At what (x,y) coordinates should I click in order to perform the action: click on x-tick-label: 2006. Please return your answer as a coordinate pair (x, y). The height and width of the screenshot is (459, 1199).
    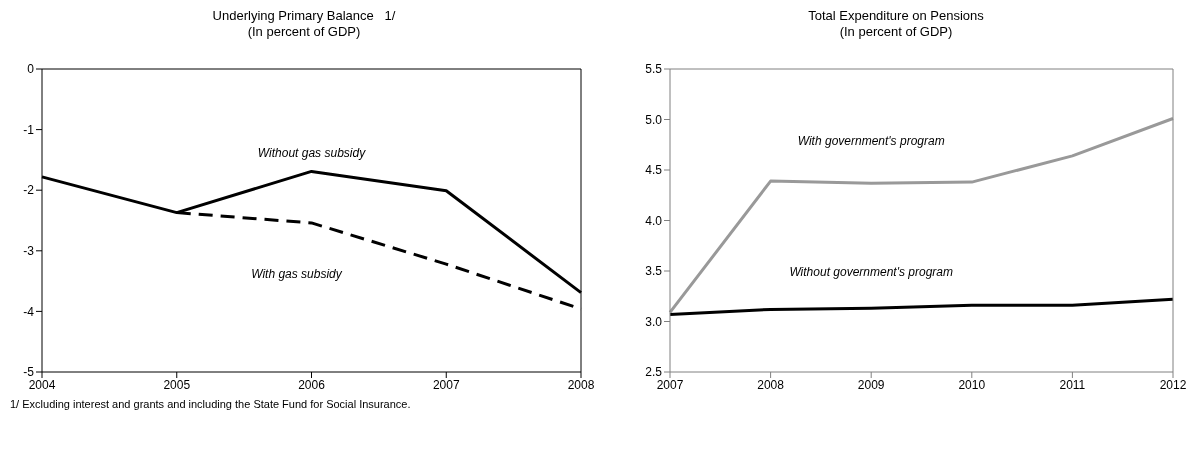
    Looking at the image, I should click on (312, 384).